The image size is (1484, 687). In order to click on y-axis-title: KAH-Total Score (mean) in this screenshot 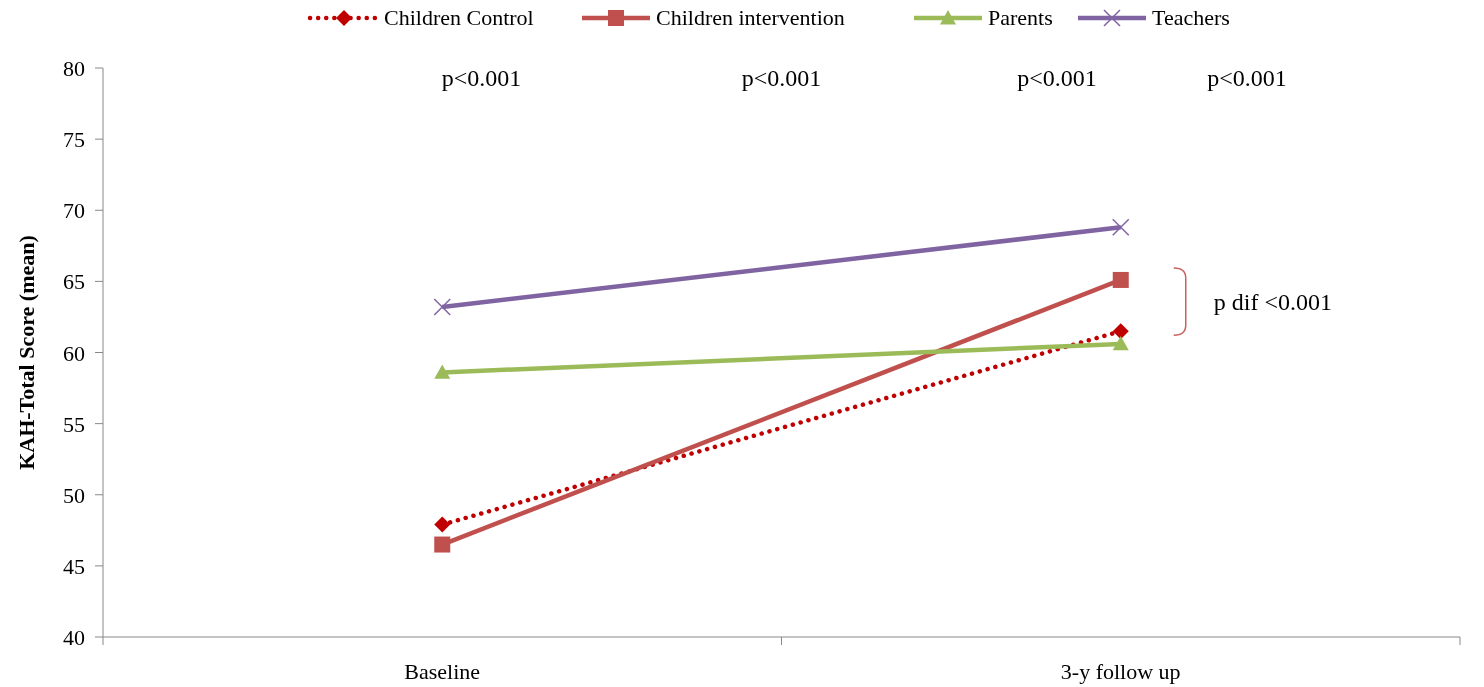, I will do `click(26, 352)`.